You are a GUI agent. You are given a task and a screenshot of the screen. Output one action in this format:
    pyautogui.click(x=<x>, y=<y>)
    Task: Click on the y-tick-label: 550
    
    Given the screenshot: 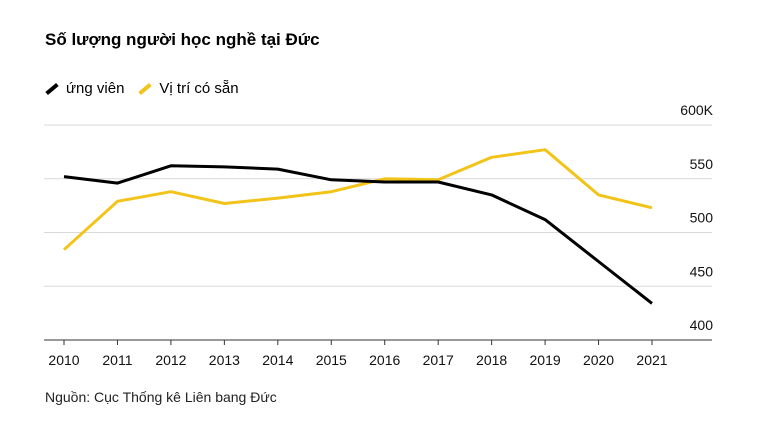 What is the action you would take?
    pyautogui.click(x=702, y=164)
    